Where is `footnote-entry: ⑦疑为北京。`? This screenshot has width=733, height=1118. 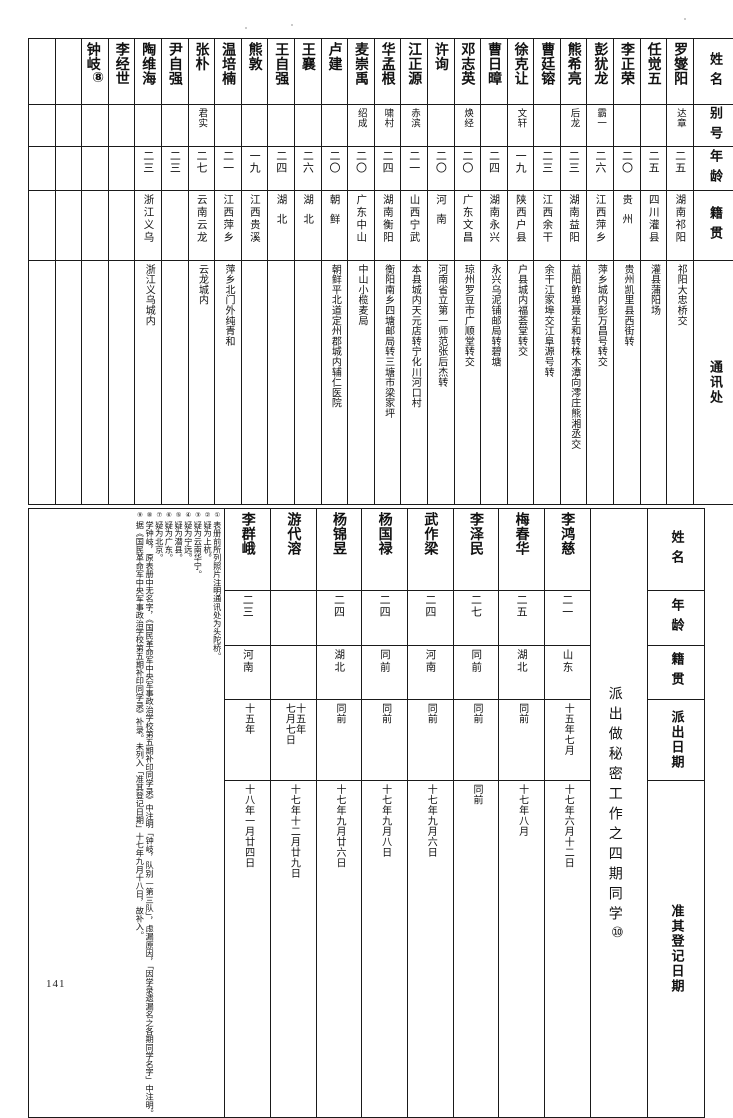 footnote-entry: ⑦疑为北京。 is located at coordinates (159, 537).